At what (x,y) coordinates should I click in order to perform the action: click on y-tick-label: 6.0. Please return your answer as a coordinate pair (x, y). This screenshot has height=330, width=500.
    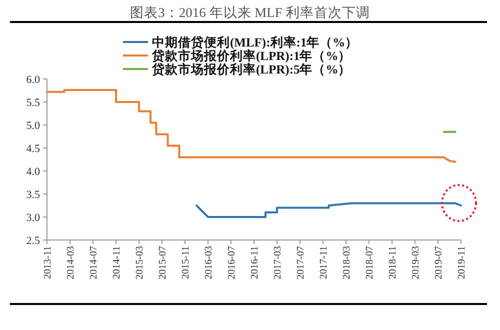
    Looking at the image, I should click on (33, 80).